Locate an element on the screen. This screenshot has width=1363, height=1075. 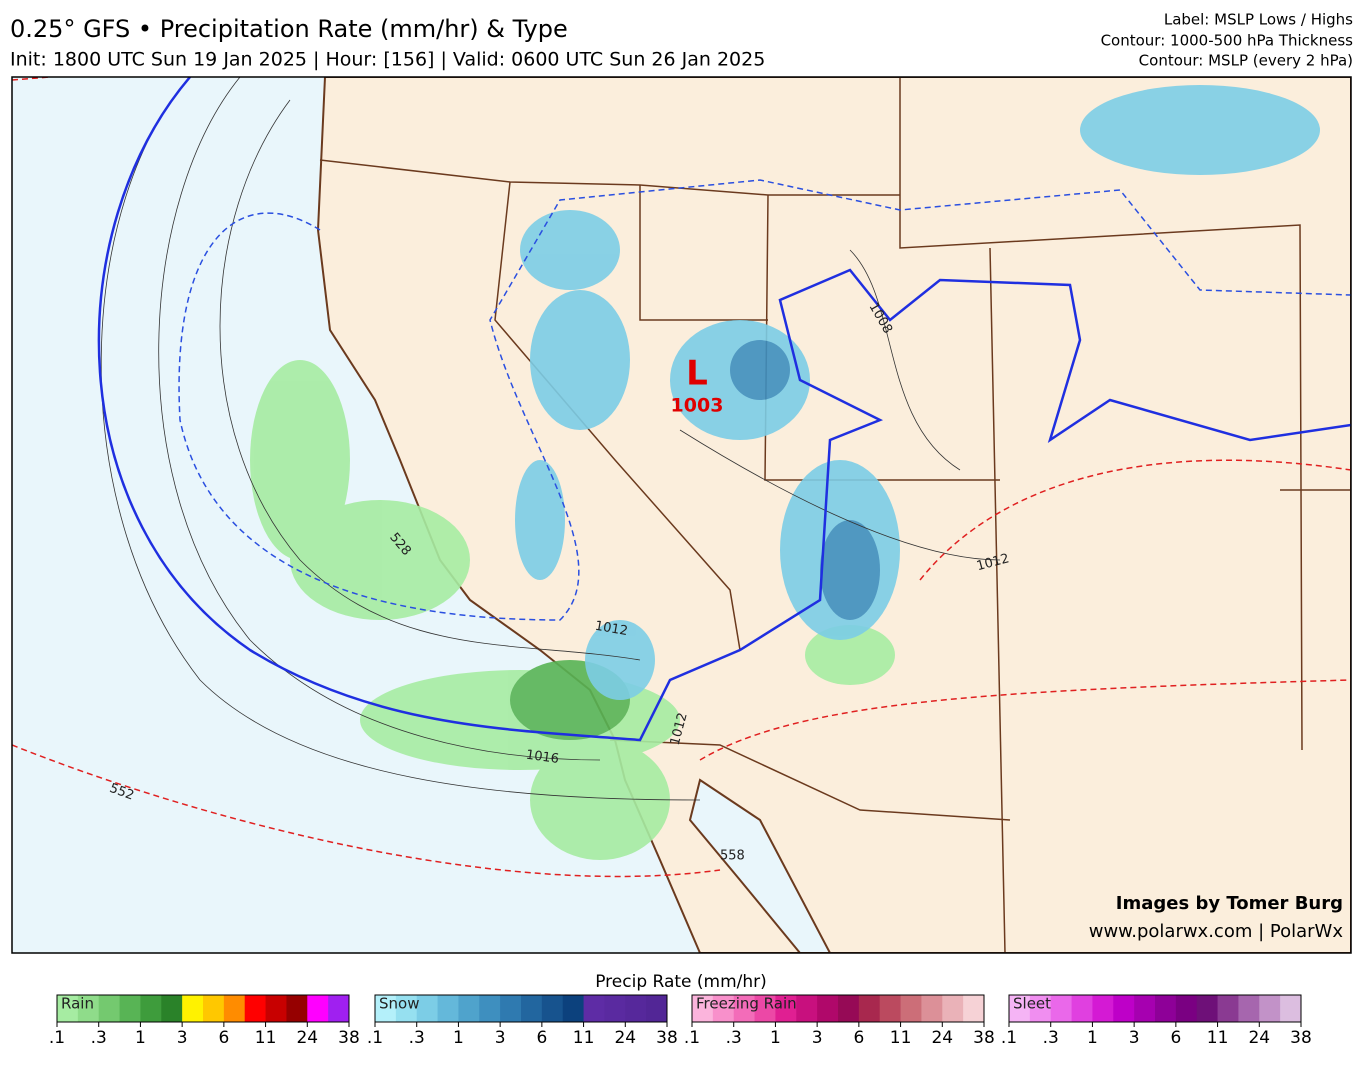
credit: Images by Tomer Burg is located at coordinates (1229, 903).